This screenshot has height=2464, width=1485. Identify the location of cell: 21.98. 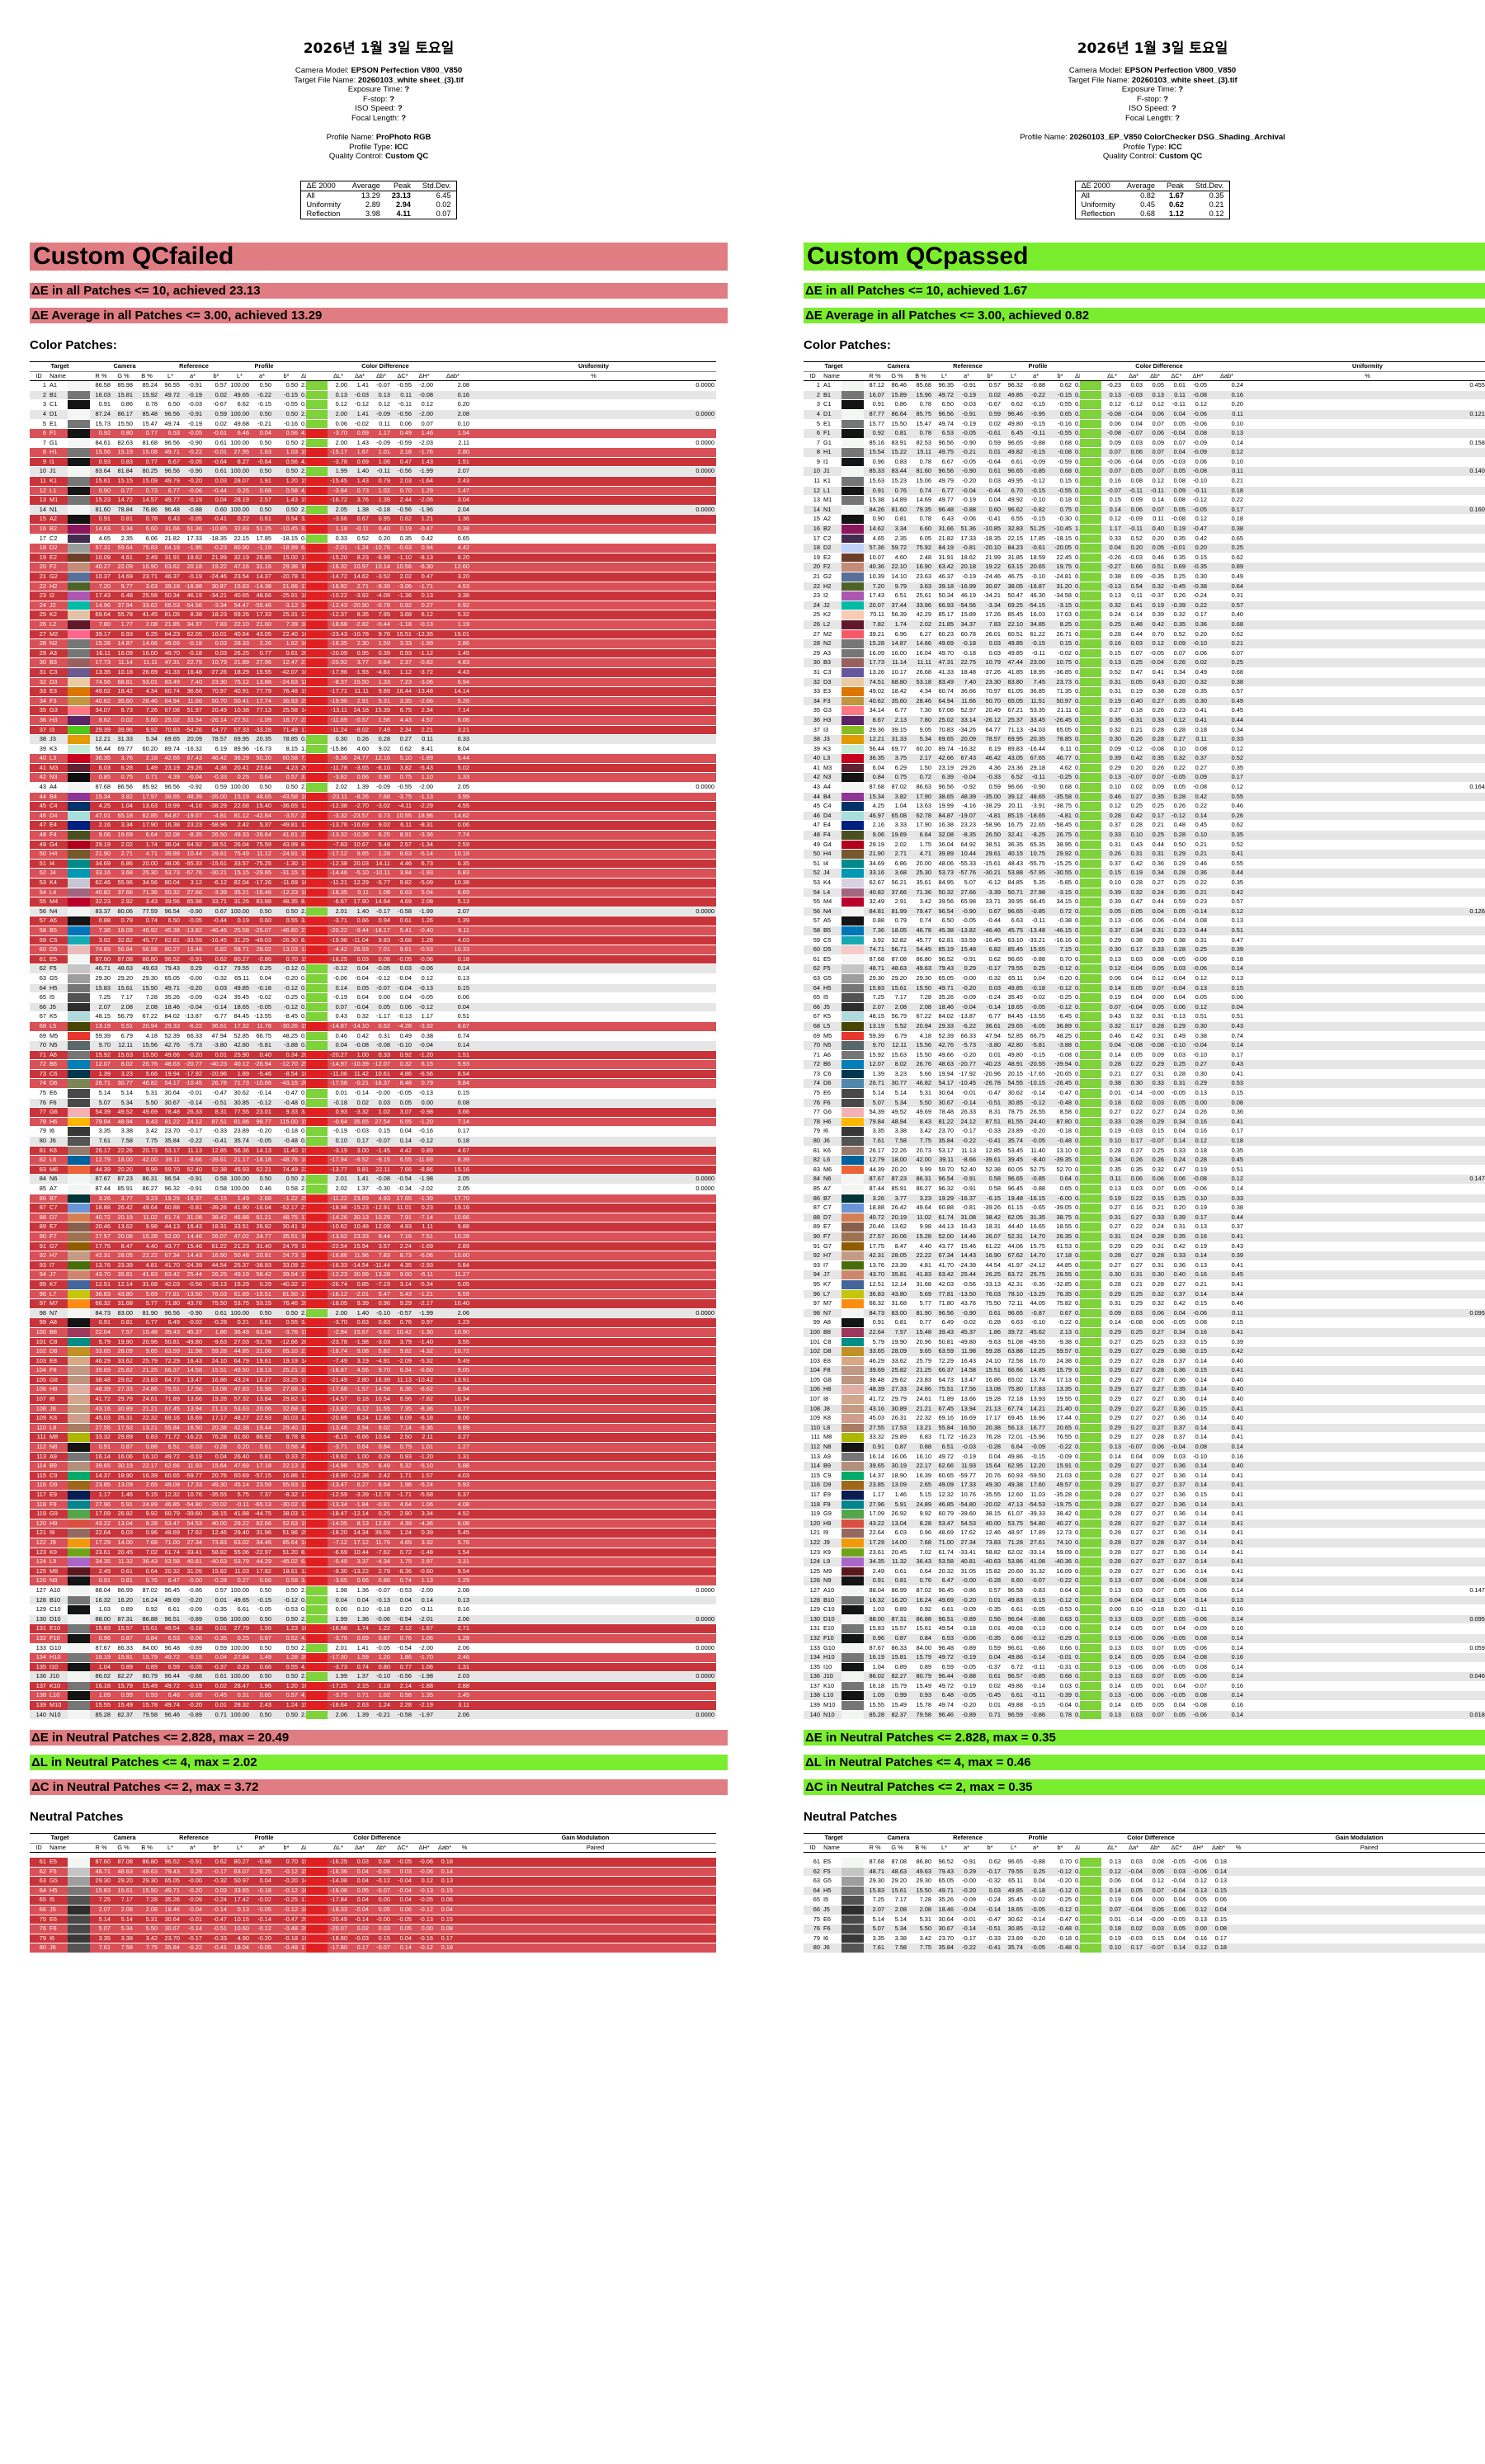
(303, 1457).